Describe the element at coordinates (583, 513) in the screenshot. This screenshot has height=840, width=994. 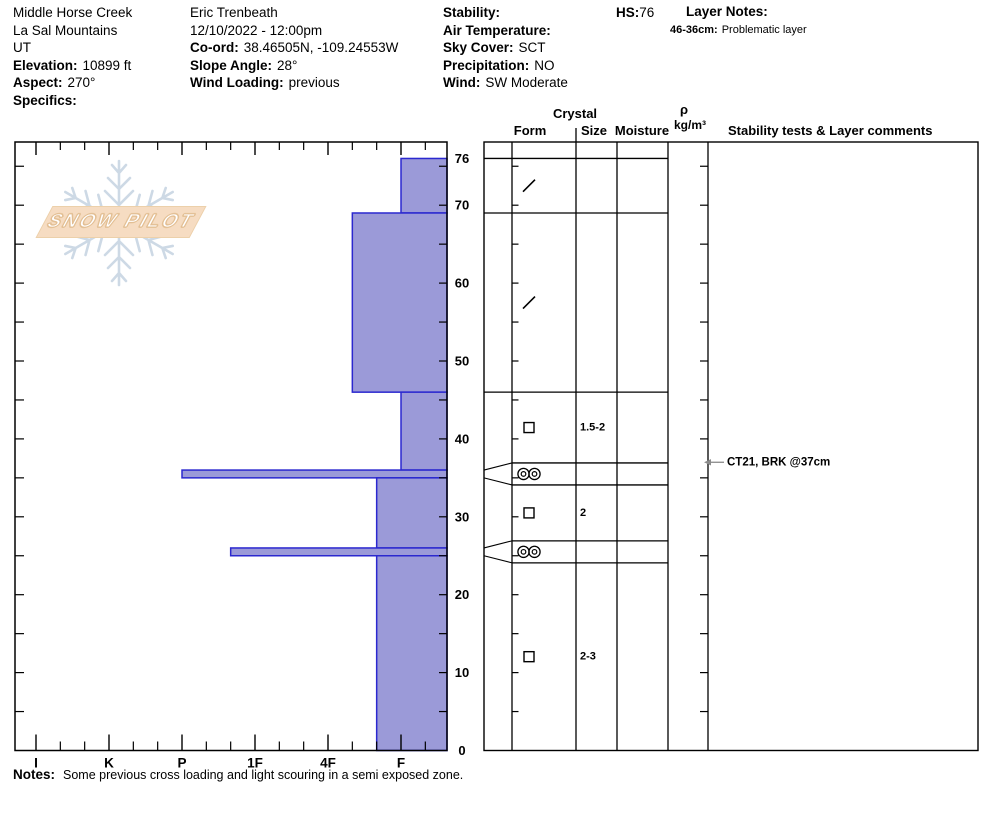
I see `grain-size-value: 2` at that location.